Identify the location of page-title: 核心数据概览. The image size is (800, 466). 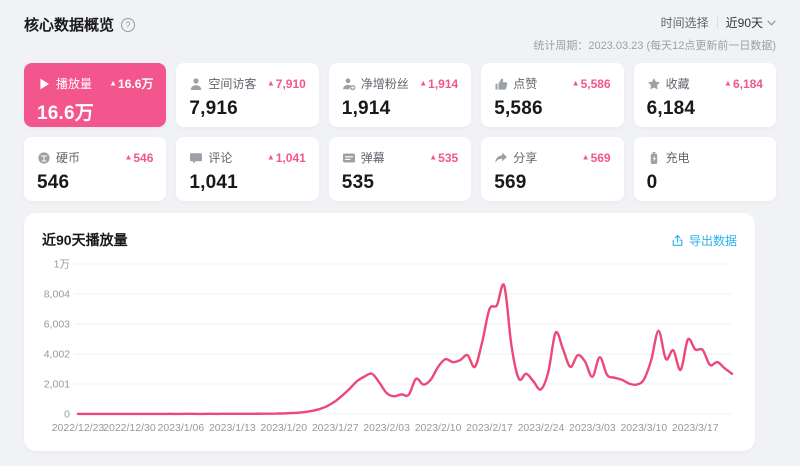
(69, 25).